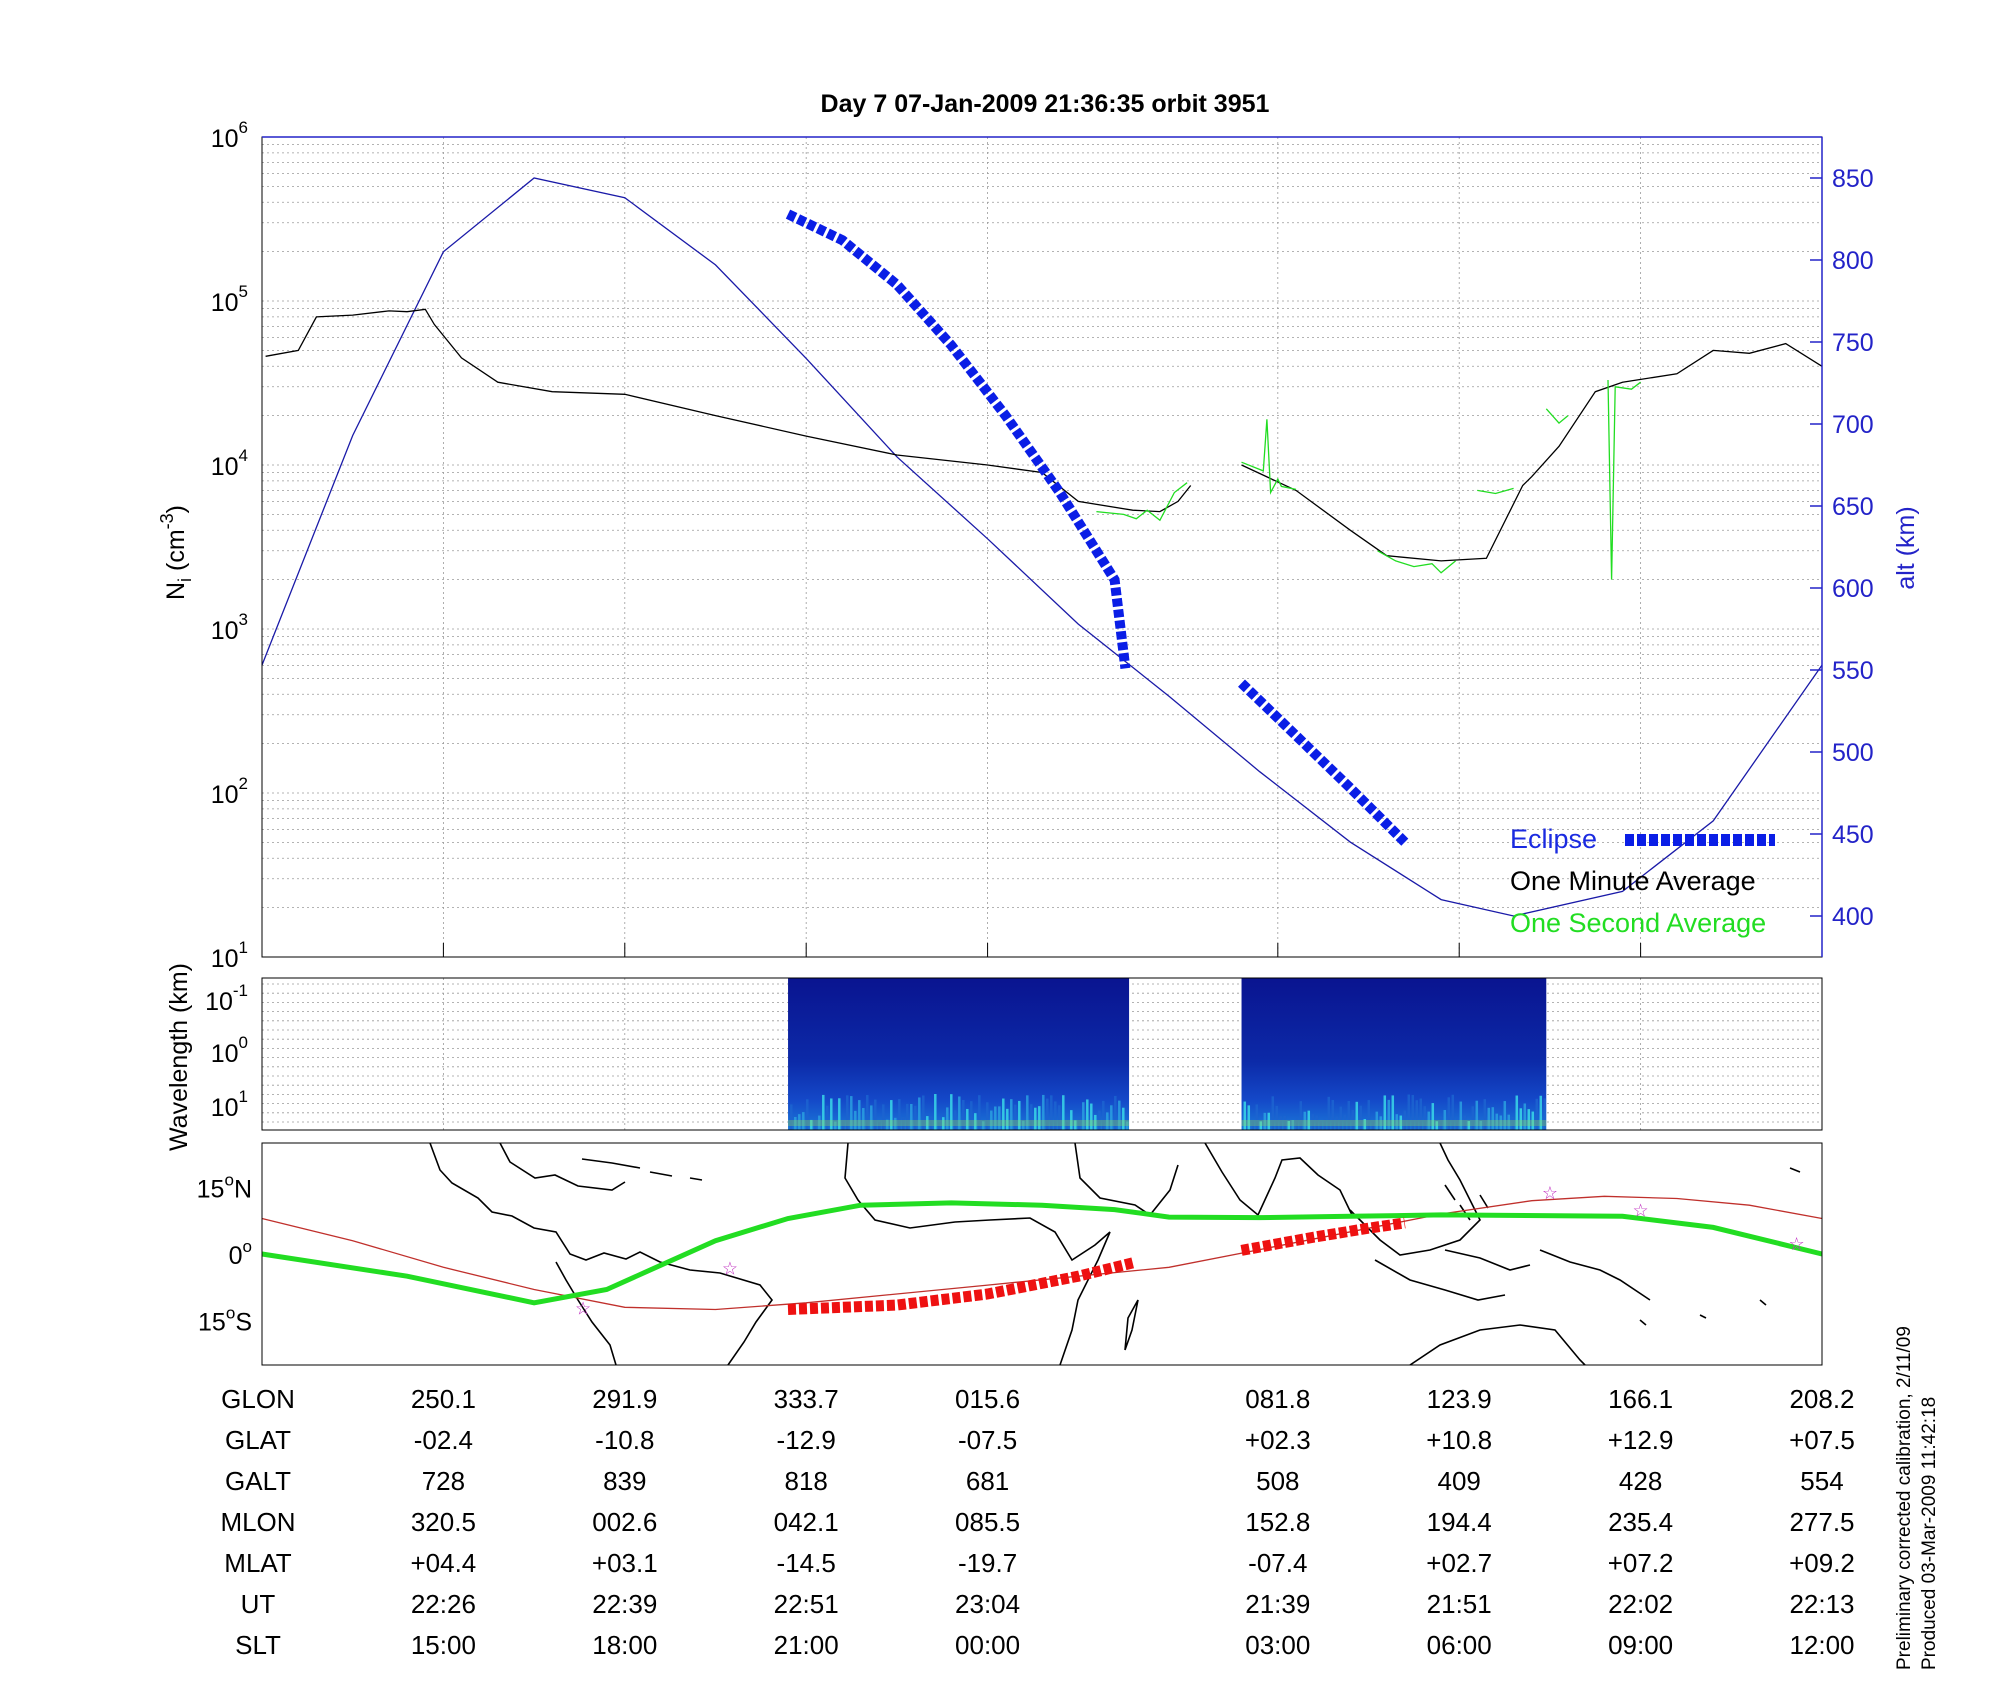 Image resolution: width=2000 pixels, height=1700 pixels. Describe the element at coordinates (1853, 179) in the screenshot. I see `y2-tick-label: 850` at that location.